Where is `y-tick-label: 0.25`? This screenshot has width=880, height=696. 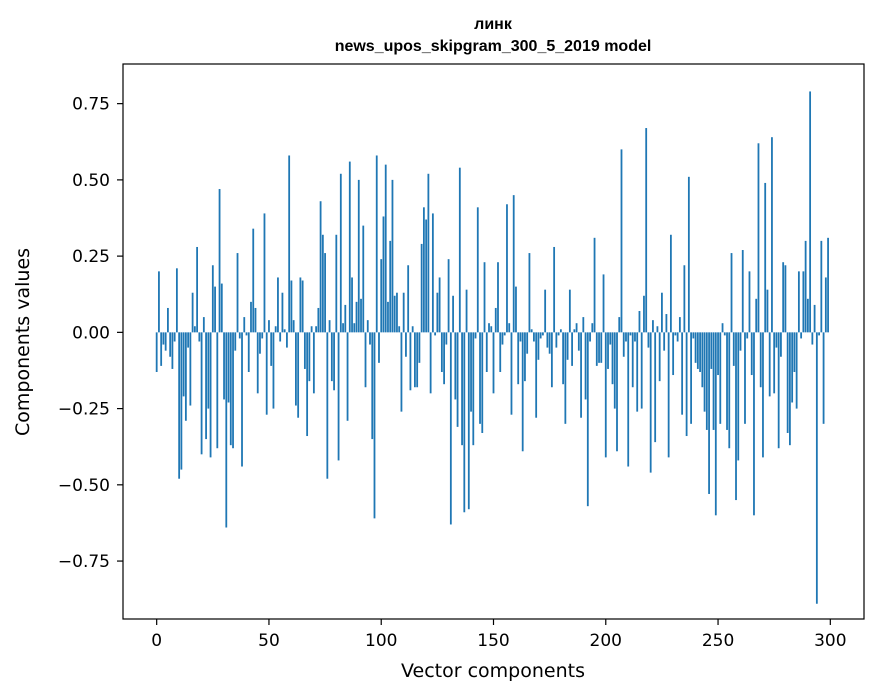 y-tick-label: 0.25 is located at coordinates (91, 257).